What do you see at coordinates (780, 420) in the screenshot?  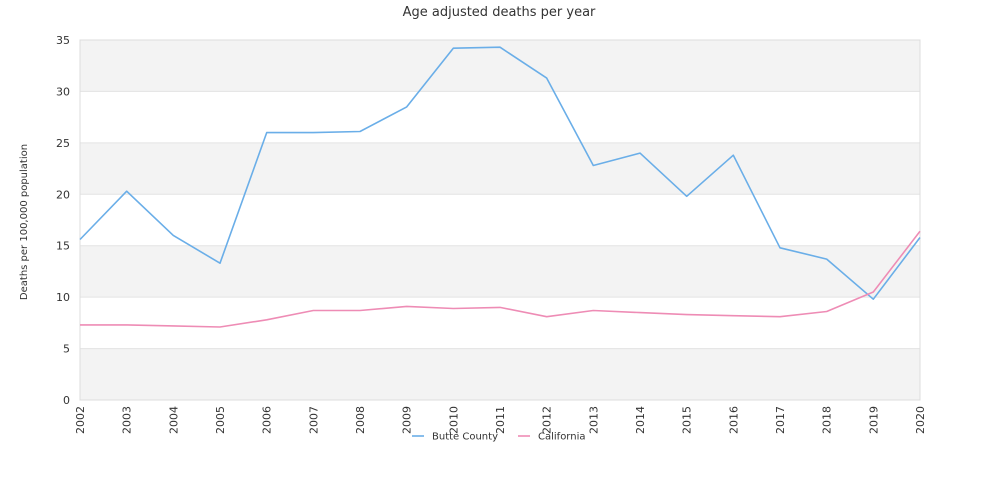 I see `x-tick-label: 2017` at bounding box center [780, 420].